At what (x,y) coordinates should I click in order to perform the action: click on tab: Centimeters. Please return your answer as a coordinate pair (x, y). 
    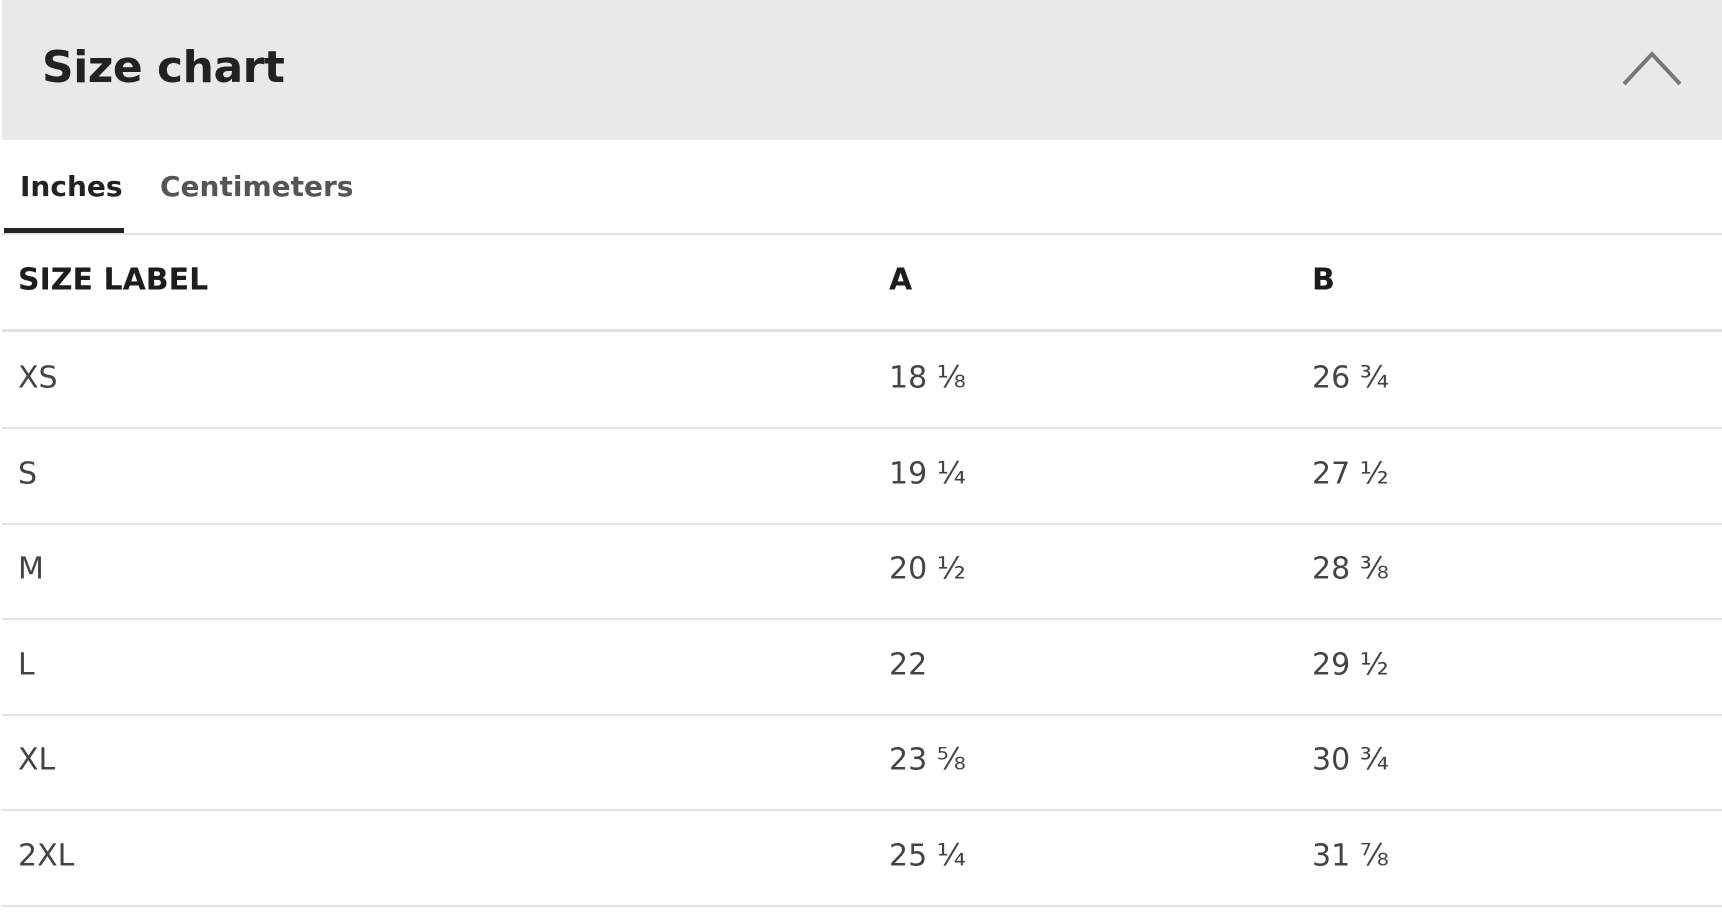
    Looking at the image, I should click on (257, 186).